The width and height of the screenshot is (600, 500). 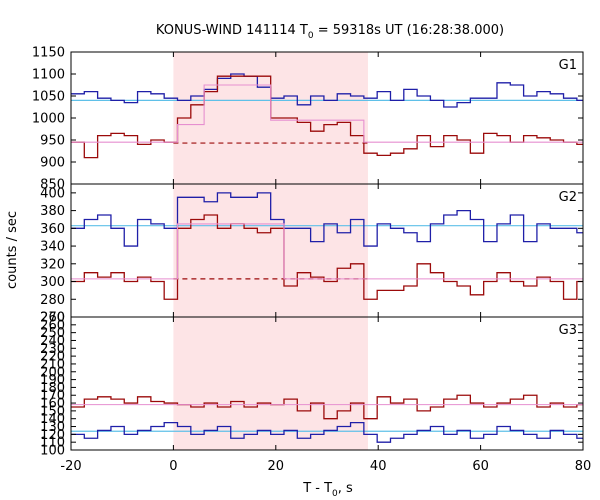 What do you see at coordinates (52, 404) in the screenshot?
I see `panel-G3-y-tick-label: 160` at bounding box center [52, 404].